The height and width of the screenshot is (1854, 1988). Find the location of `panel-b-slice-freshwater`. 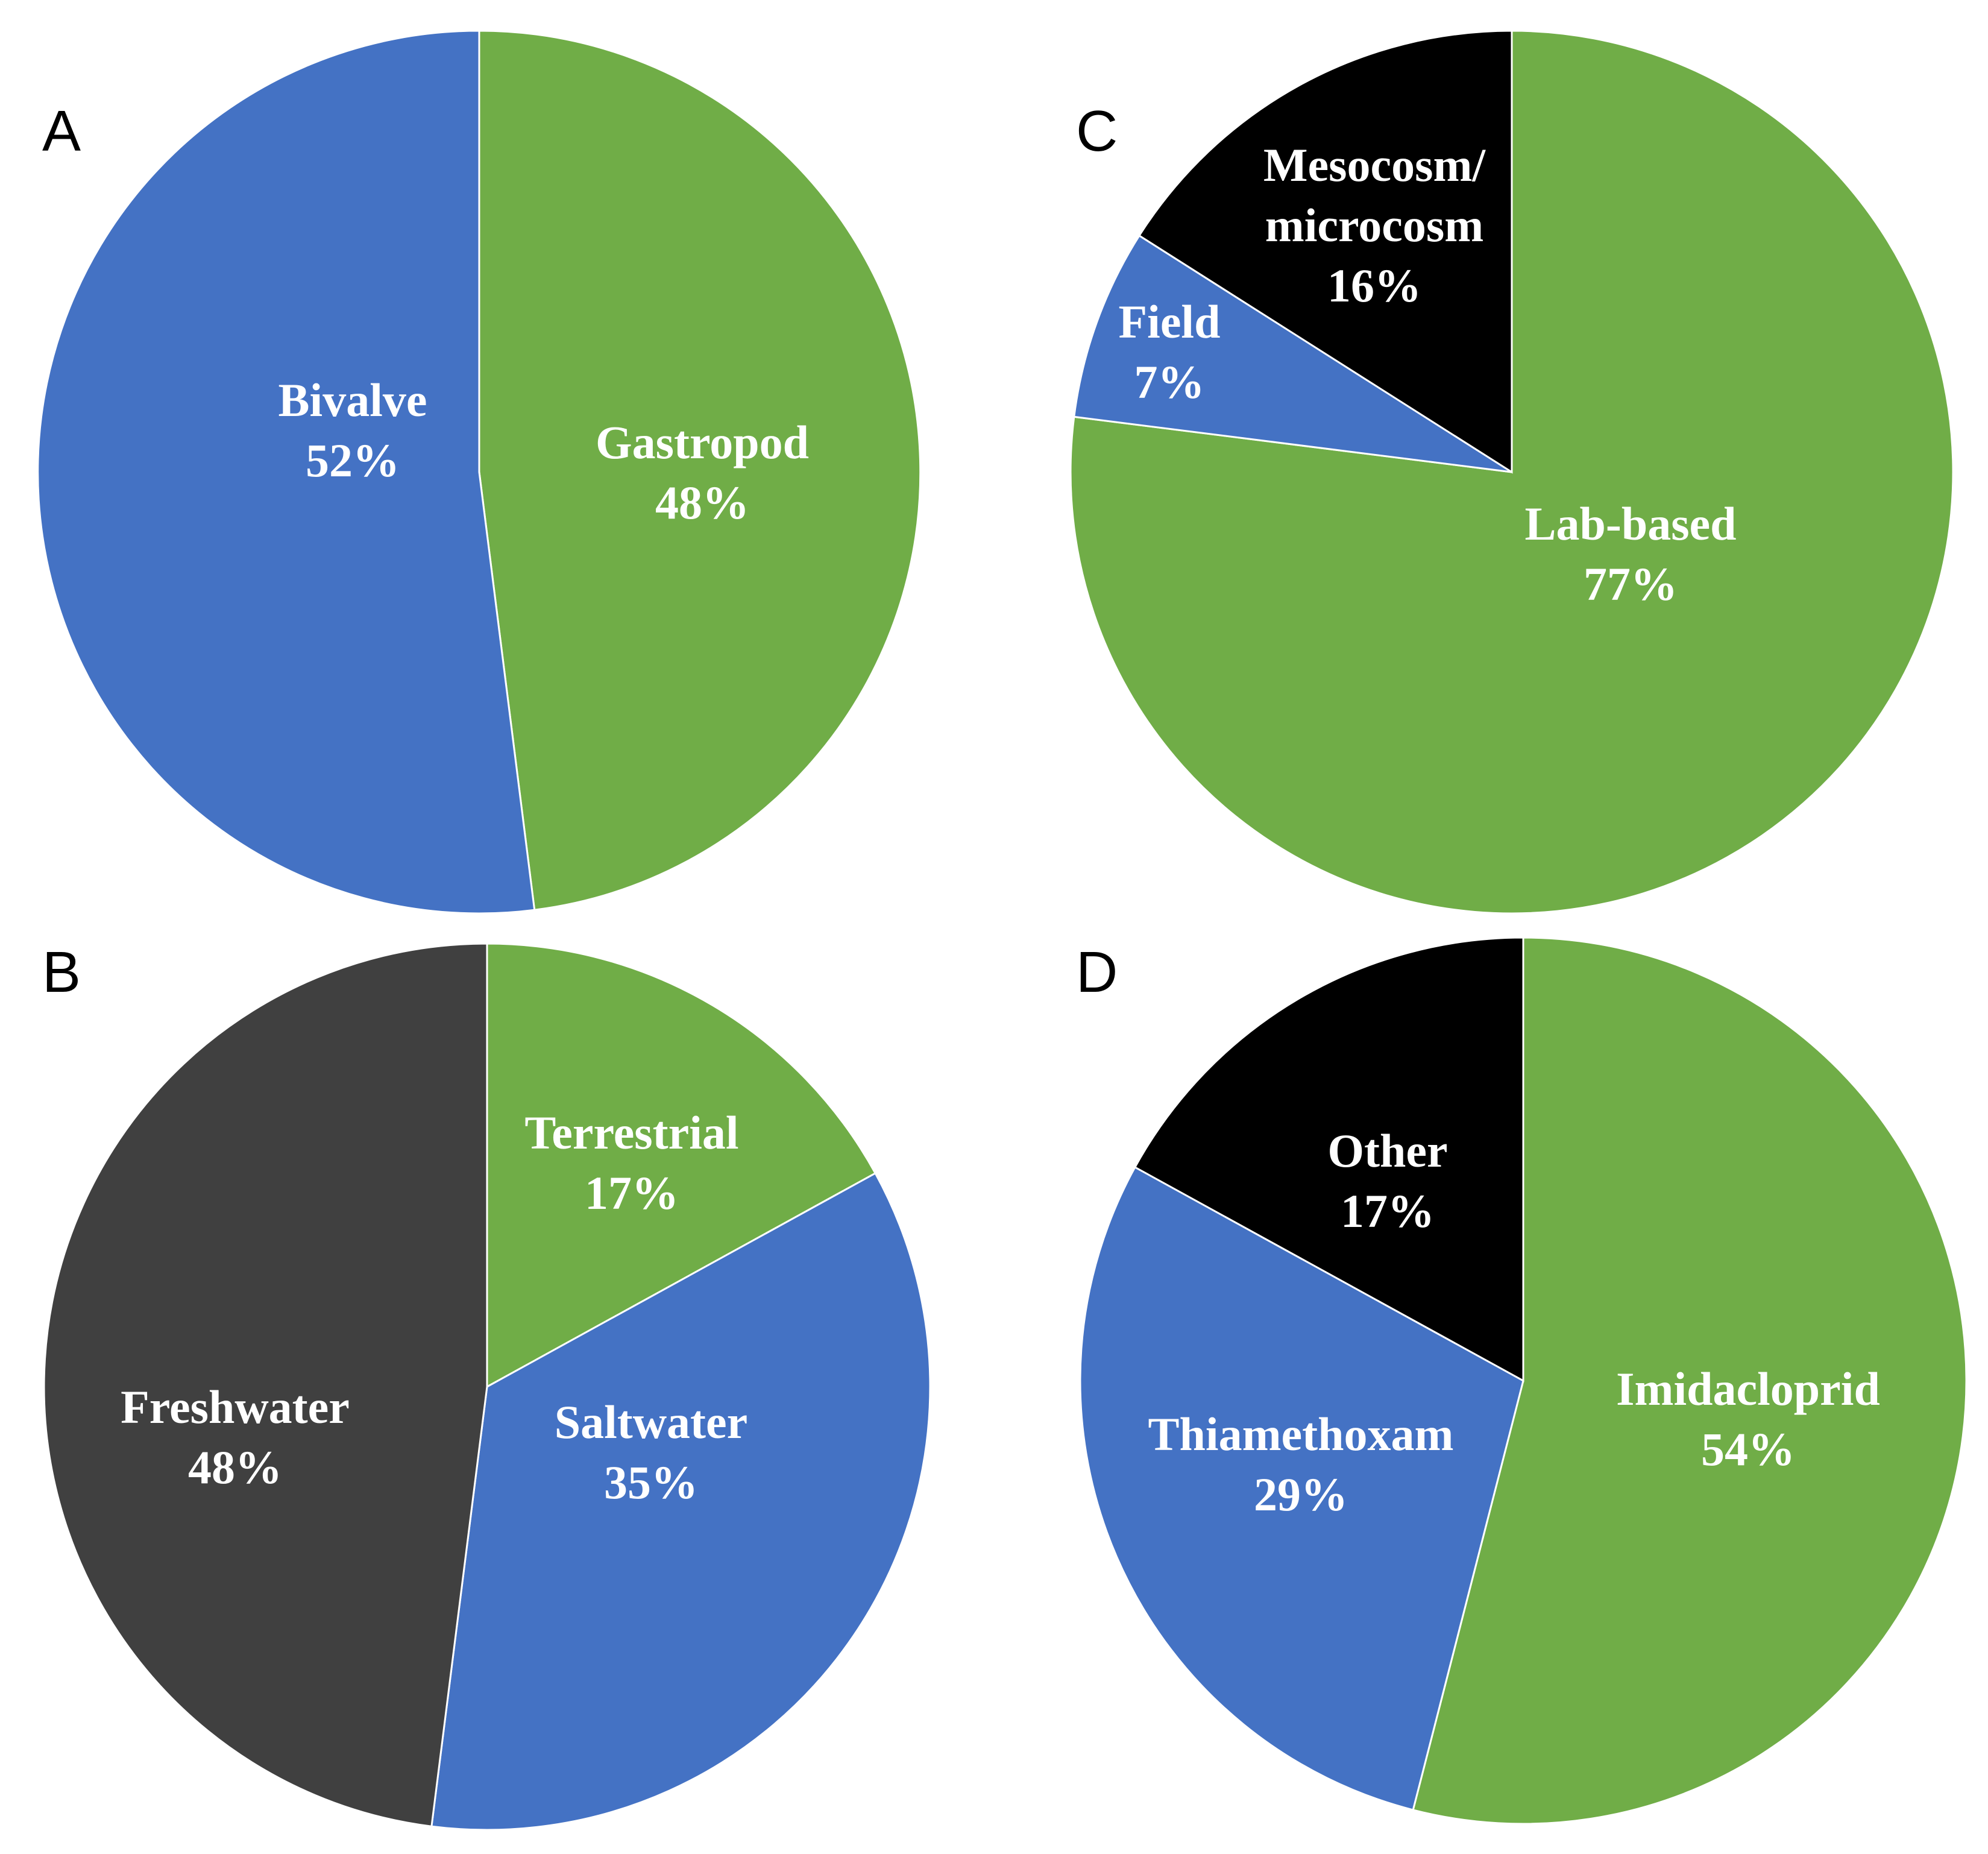

panel-b-slice-freshwater is located at coordinates (265, 1384).